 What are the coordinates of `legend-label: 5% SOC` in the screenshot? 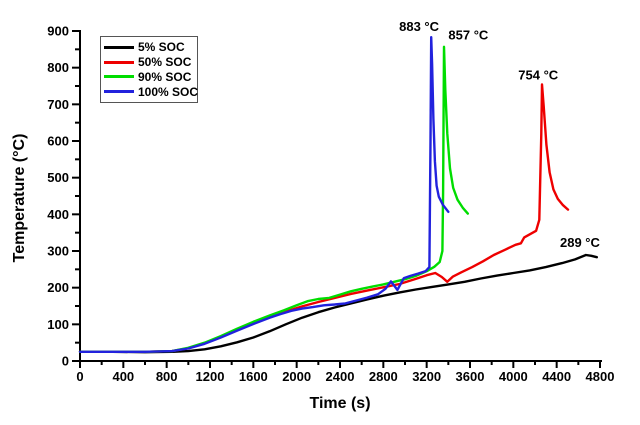 It's located at (161, 47).